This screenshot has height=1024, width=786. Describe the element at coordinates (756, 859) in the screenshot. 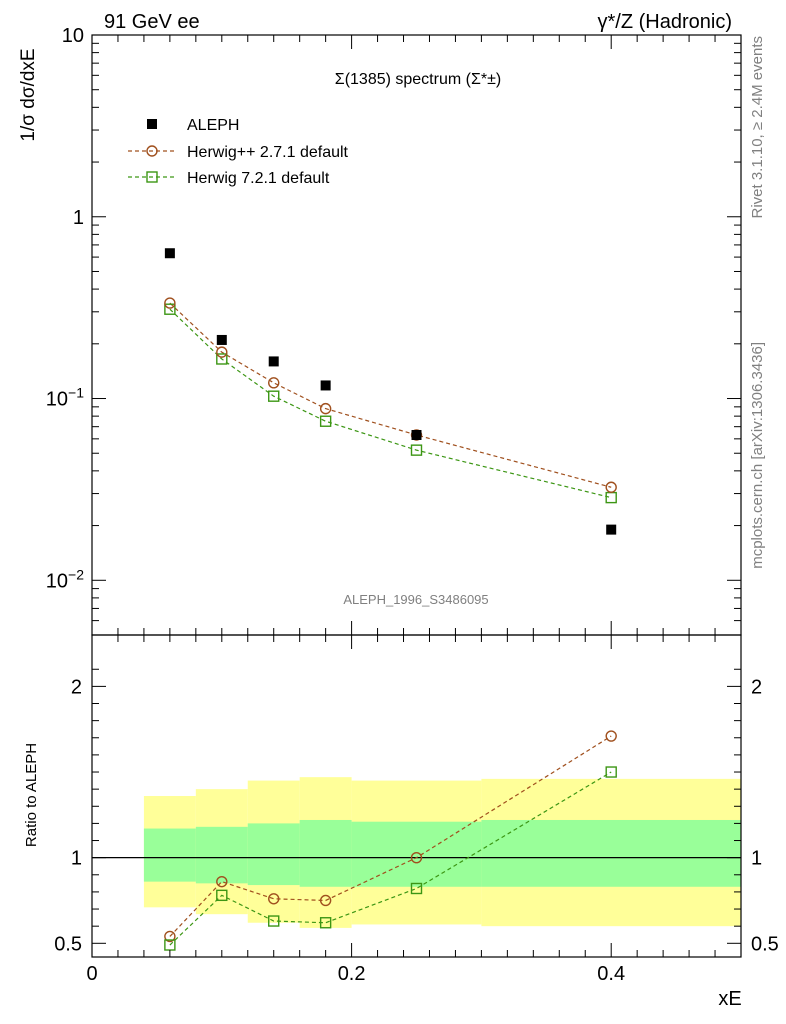

I see `ratio-y-tick-label-right: 1` at that location.